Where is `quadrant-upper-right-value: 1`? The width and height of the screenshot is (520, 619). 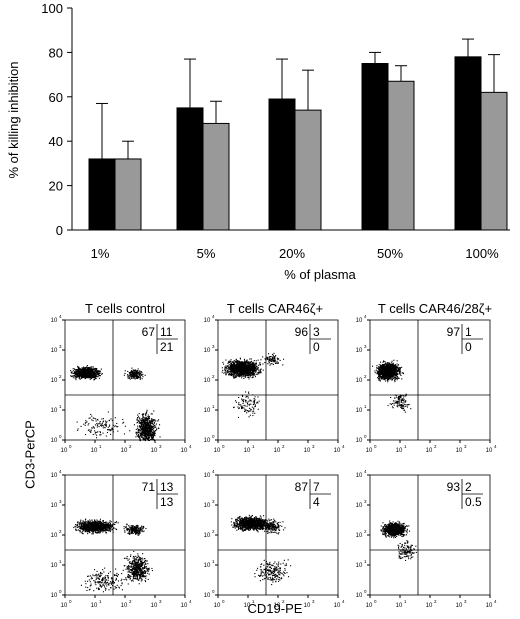
quadrant-upper-right-value: 1 is located at coordinates (468, 332).